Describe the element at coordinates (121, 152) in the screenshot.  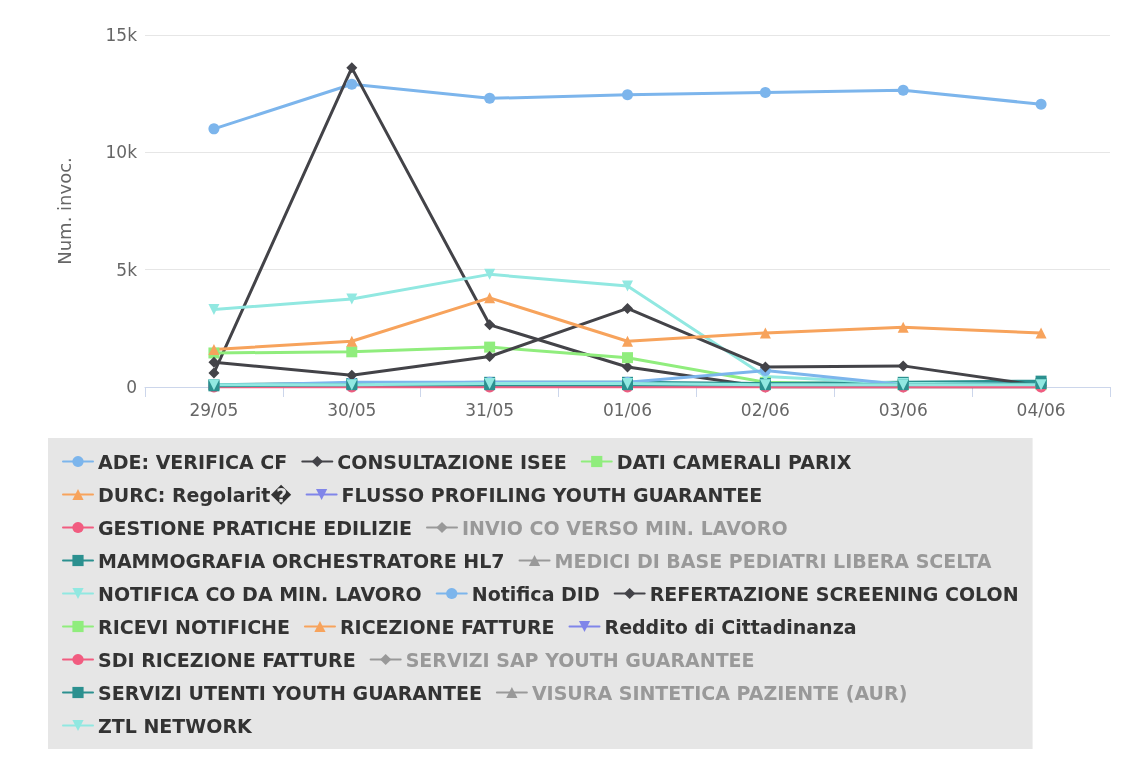
I see `y-tick-label: 10k` at that location.